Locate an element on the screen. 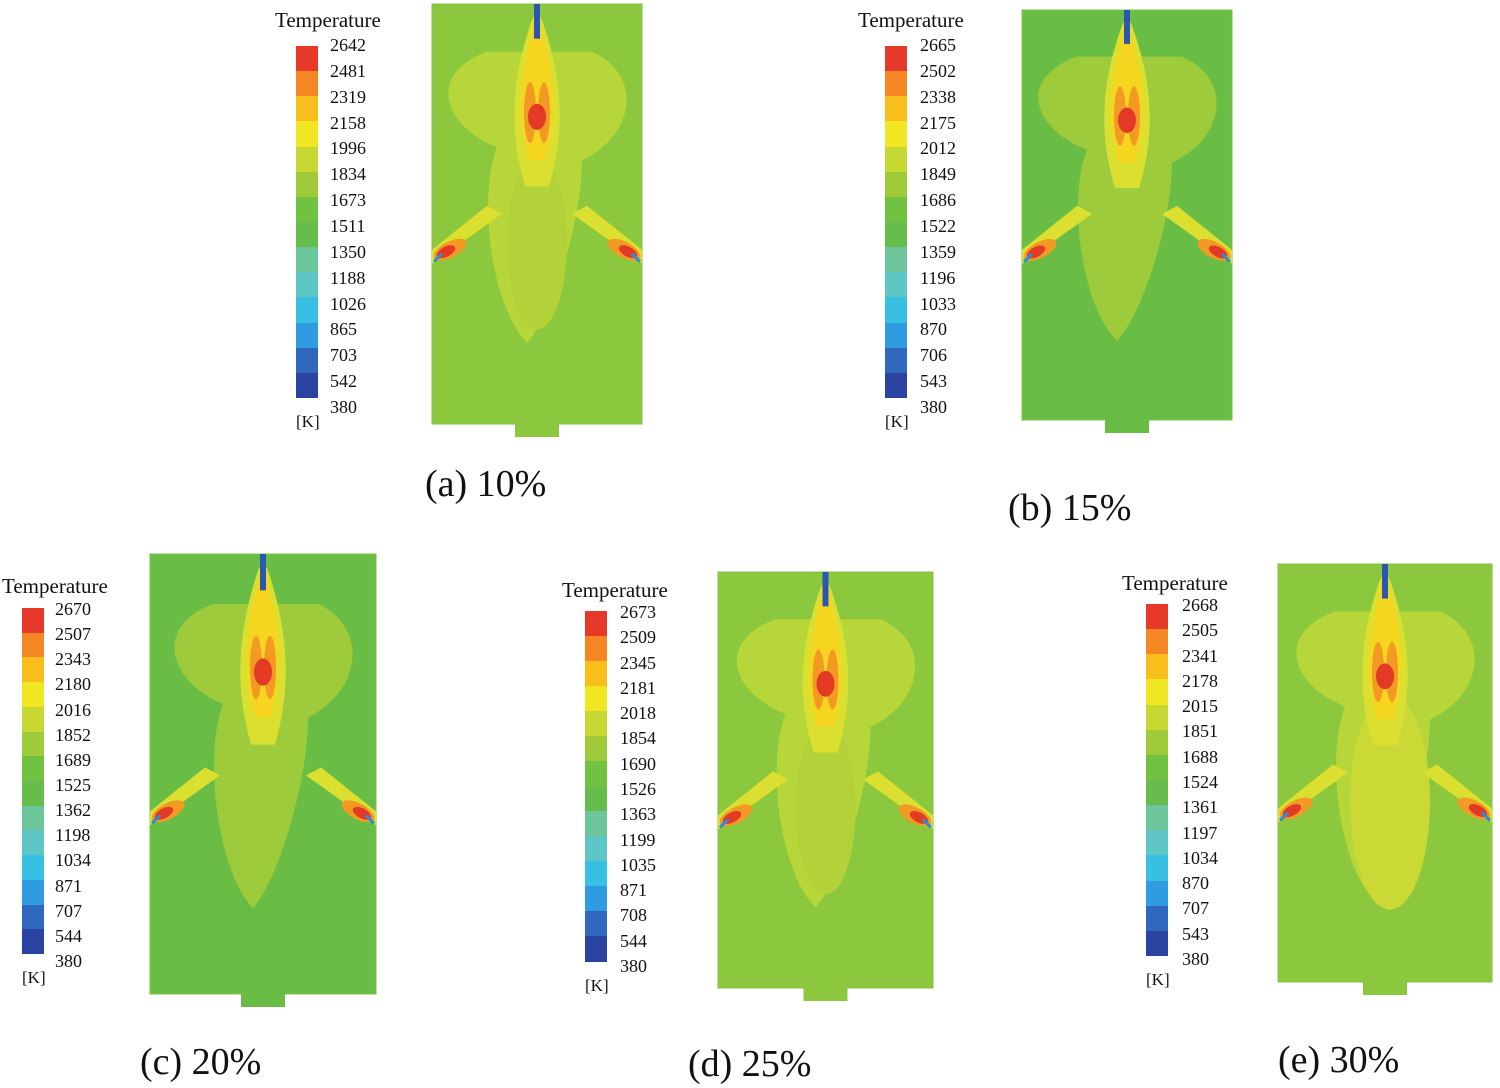 This screenshot has width=1500, height=1088. legend-tick-label: 2158 is located at coordinates (348, 122).